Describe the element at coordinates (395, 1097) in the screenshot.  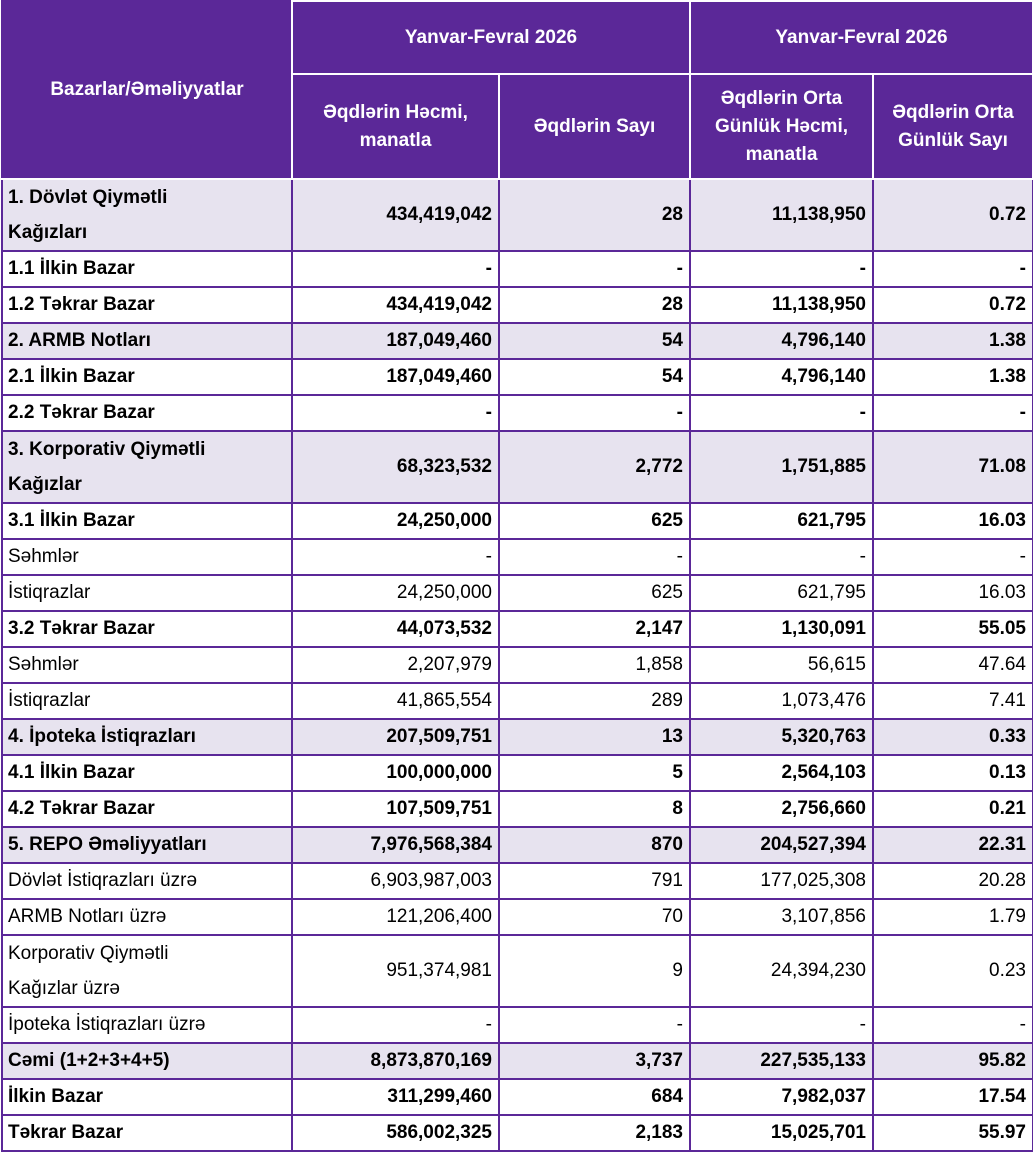
I see `cell-value: 311,299,460` at that location.